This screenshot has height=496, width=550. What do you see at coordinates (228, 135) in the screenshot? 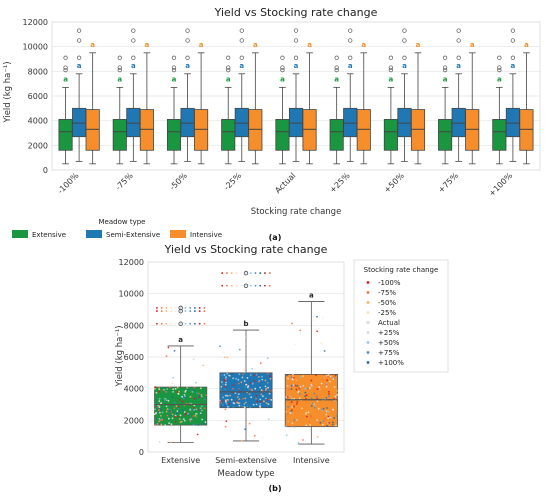
I see `chart-a-box-3-0-box` at bounding box center [228, 135].